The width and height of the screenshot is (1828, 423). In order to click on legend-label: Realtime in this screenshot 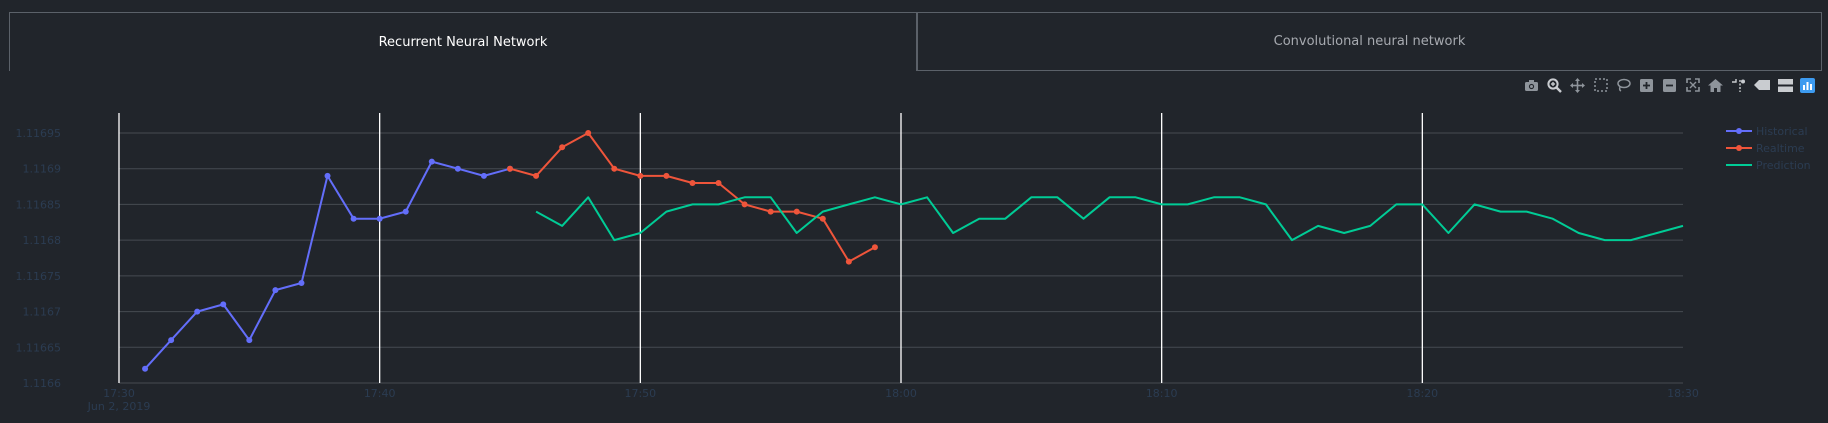, I will do `click(1780, 148)`.